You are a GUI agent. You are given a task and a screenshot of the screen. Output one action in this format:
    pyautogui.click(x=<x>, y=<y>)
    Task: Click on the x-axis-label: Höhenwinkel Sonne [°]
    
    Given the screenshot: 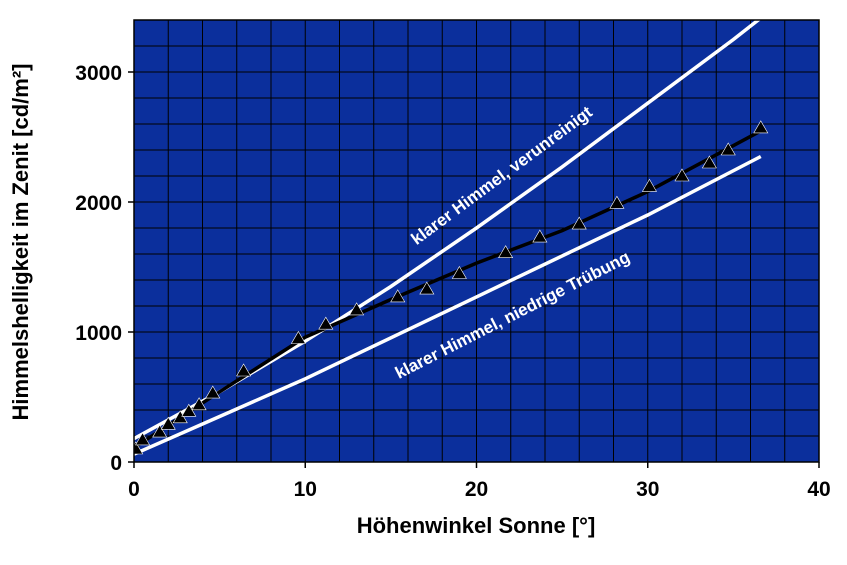 What is the action you would take?
    pyautogui.click(x=476, y=525)
    